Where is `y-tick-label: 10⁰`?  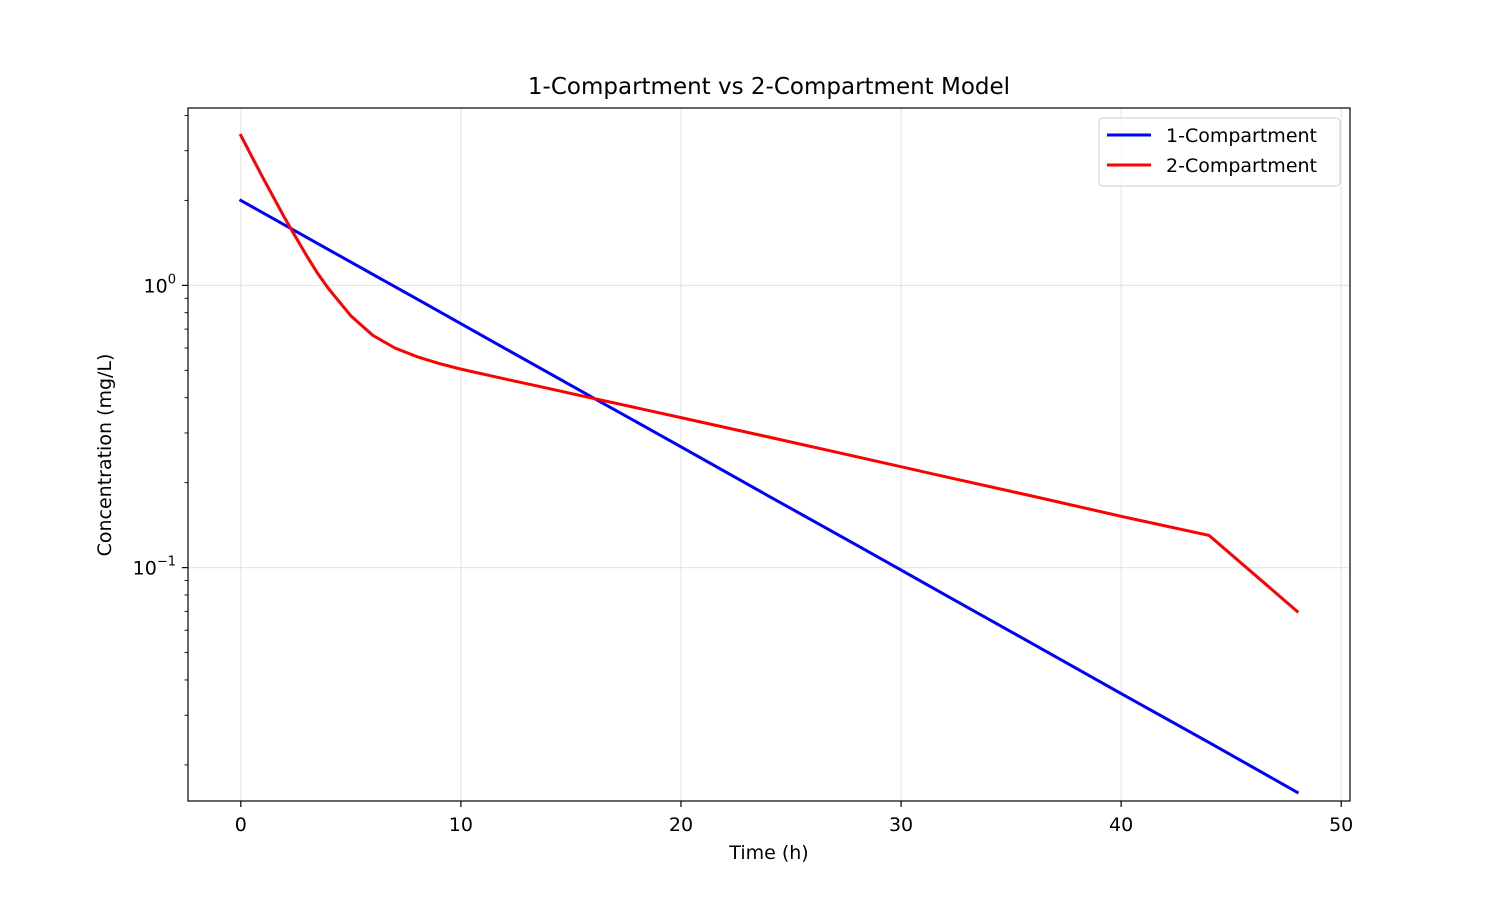
y-tick-label: 10⁰ is located at coordinates (160, 284).